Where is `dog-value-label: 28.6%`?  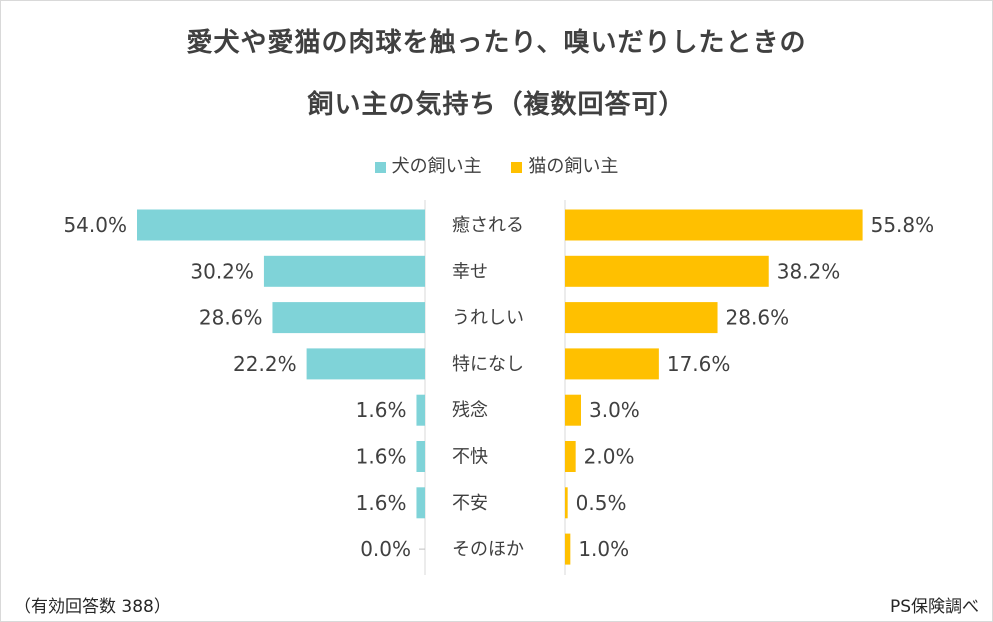
dog-value-label: 28.6% is located at coordinates (231, 318).